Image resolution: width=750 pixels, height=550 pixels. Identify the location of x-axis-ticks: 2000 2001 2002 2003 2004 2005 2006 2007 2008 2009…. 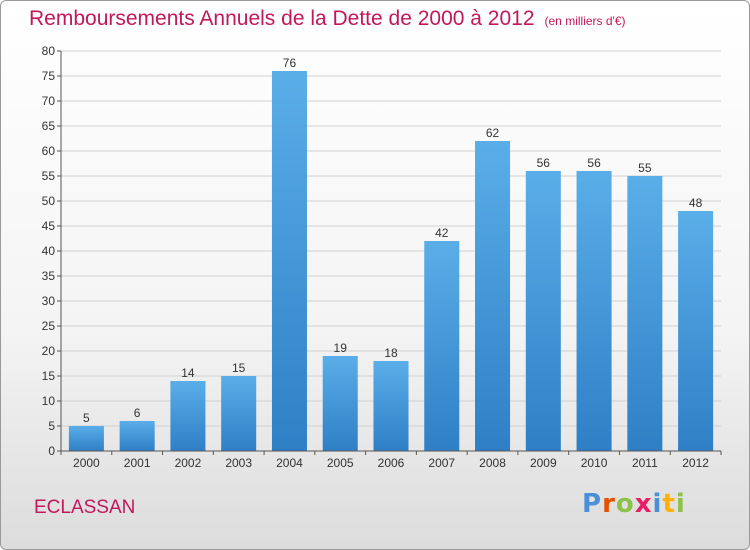
(391, 460).